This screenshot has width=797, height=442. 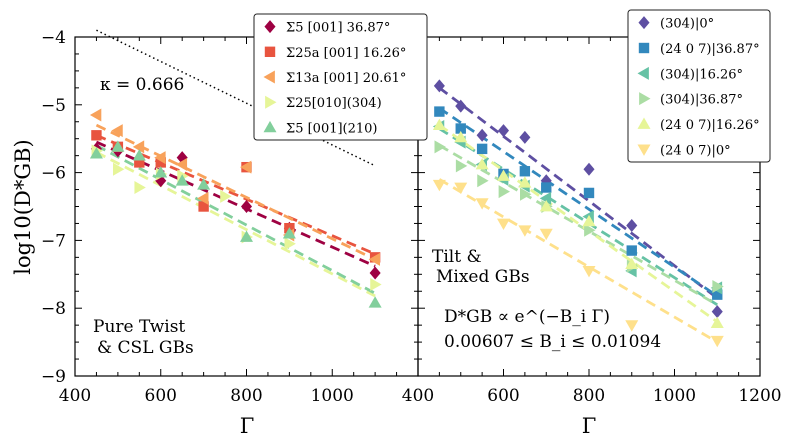 What do you see at coordinates (695, 150) in the screenshot?
I see `right-legend-label-5: (24 0 7)|0°` at bounding box center [695, 150].